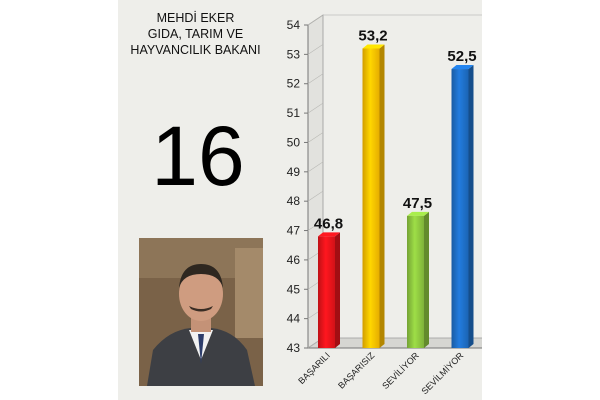 The image size is (600, 400). Describe the element at coordinates (294, 54) in the screenshot. I see `y-tick-label: 53` at that location.